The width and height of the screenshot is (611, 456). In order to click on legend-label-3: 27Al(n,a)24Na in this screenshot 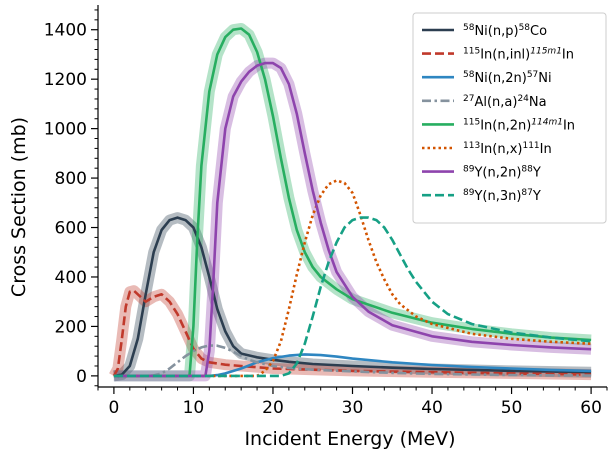, I will do `click(505, 102)`.